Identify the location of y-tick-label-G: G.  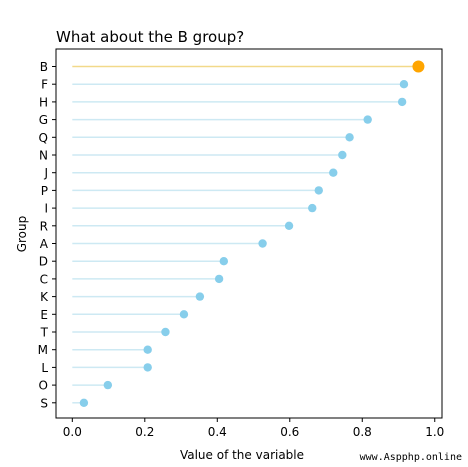
(43, 120).